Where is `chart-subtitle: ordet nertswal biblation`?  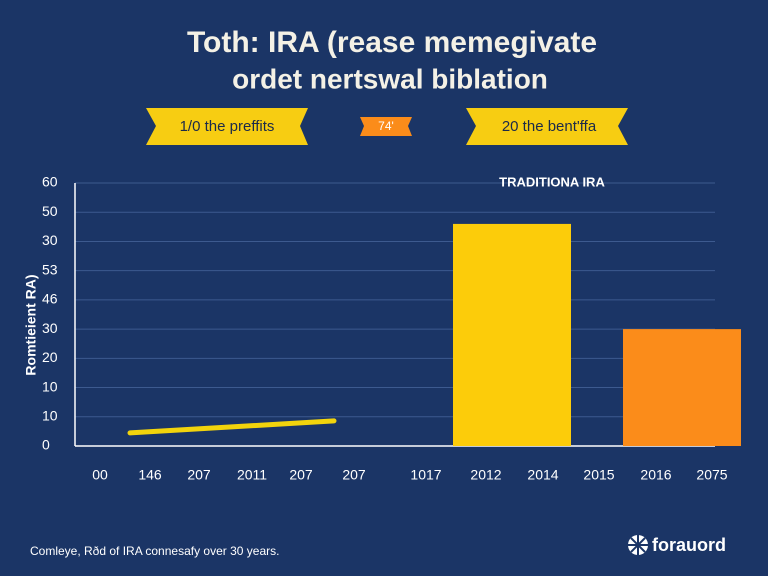 chart-subtitle: ordet nertswal biblation is located at coordinates (390, 78).